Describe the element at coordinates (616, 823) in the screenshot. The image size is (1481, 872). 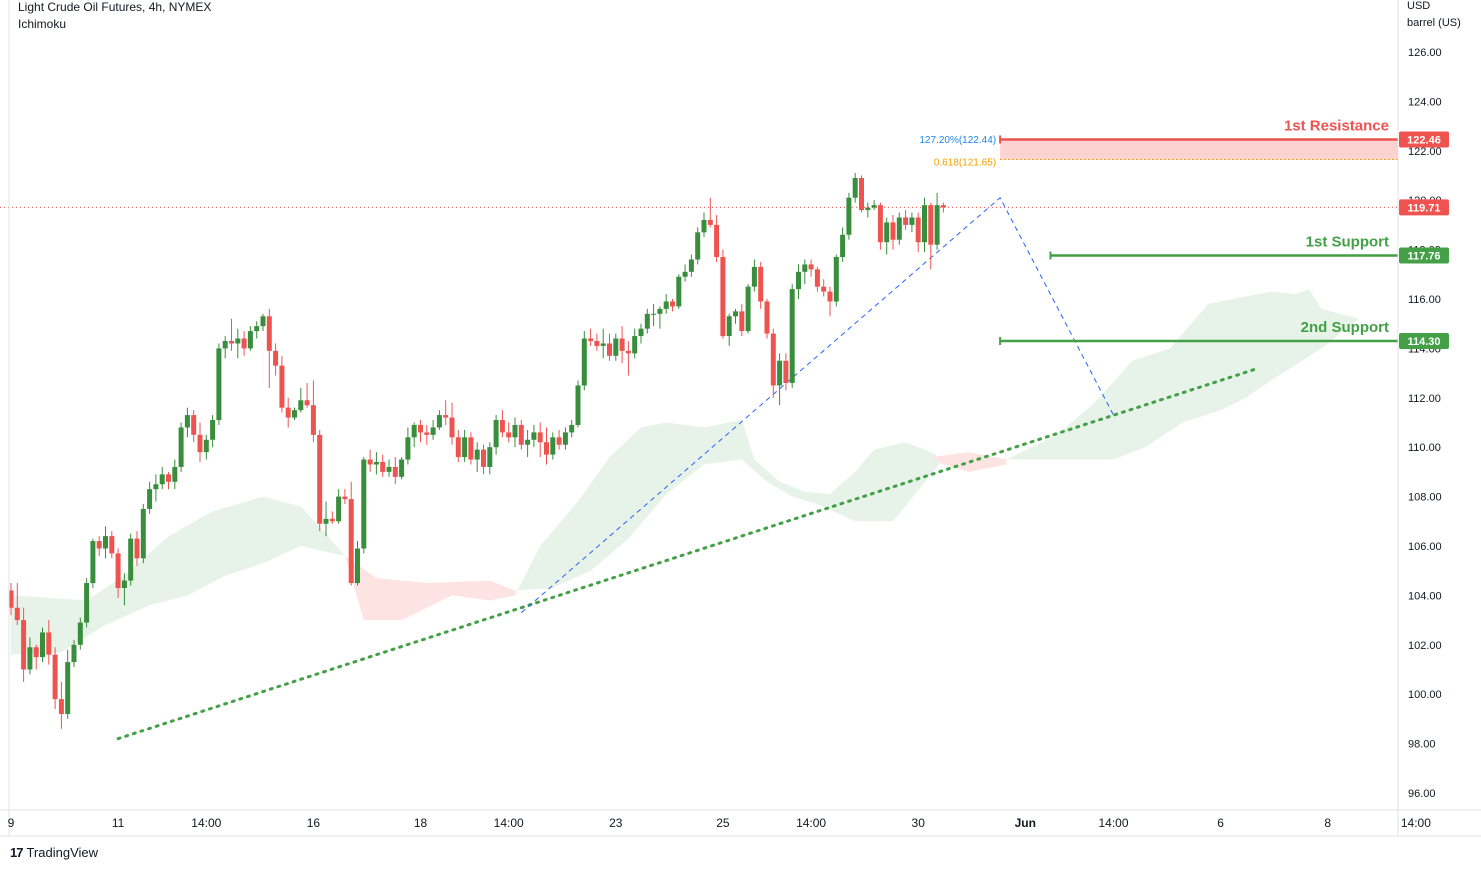
I see `x-tick-label: 23` at that location.